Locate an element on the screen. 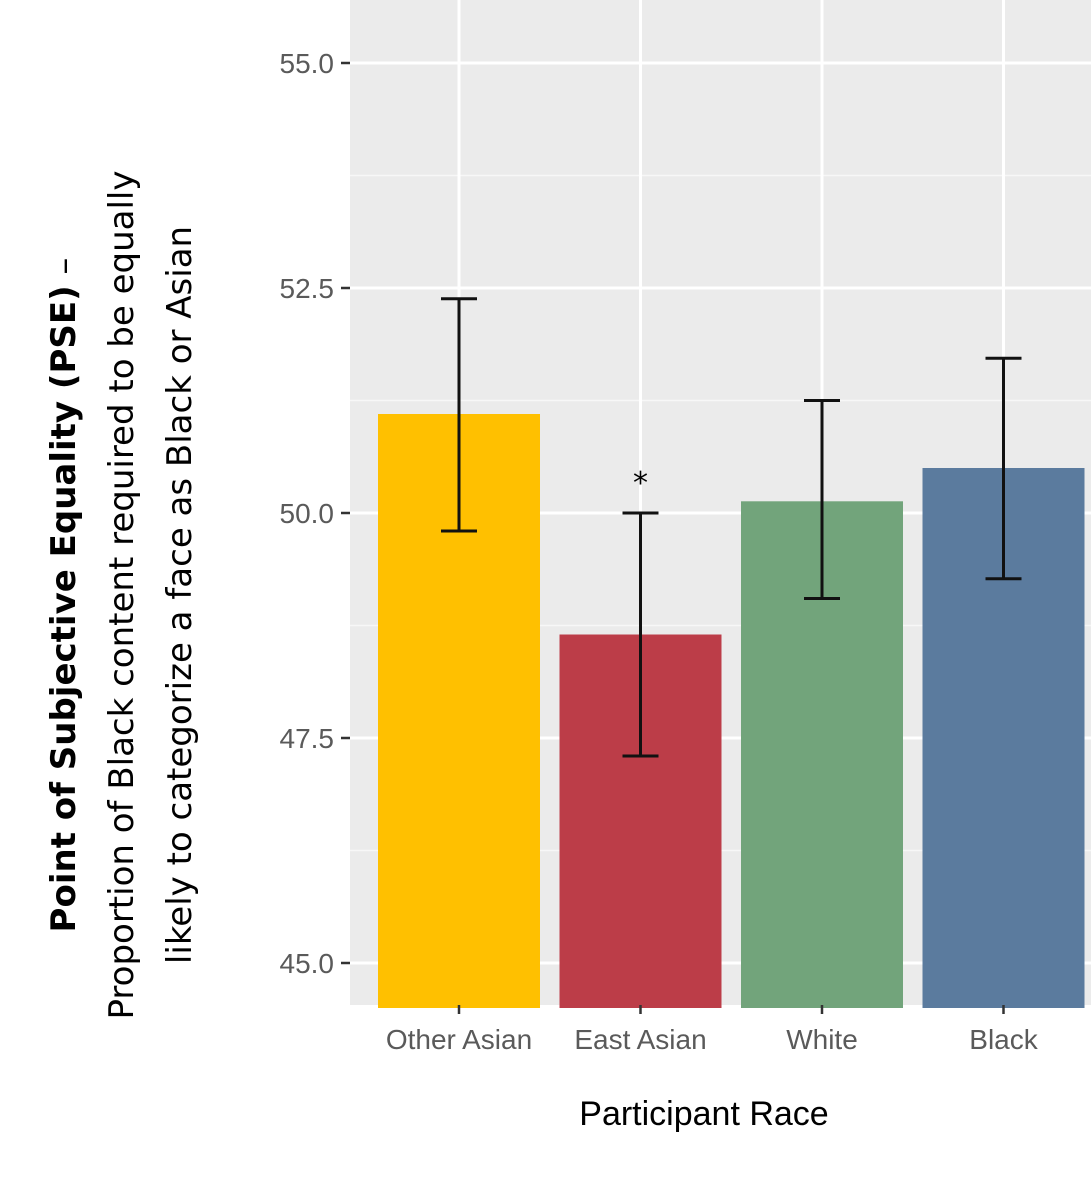 The width and height of the screenshot is (1091, 1192). significance-annotation: * is located at coordinates (640, 483).